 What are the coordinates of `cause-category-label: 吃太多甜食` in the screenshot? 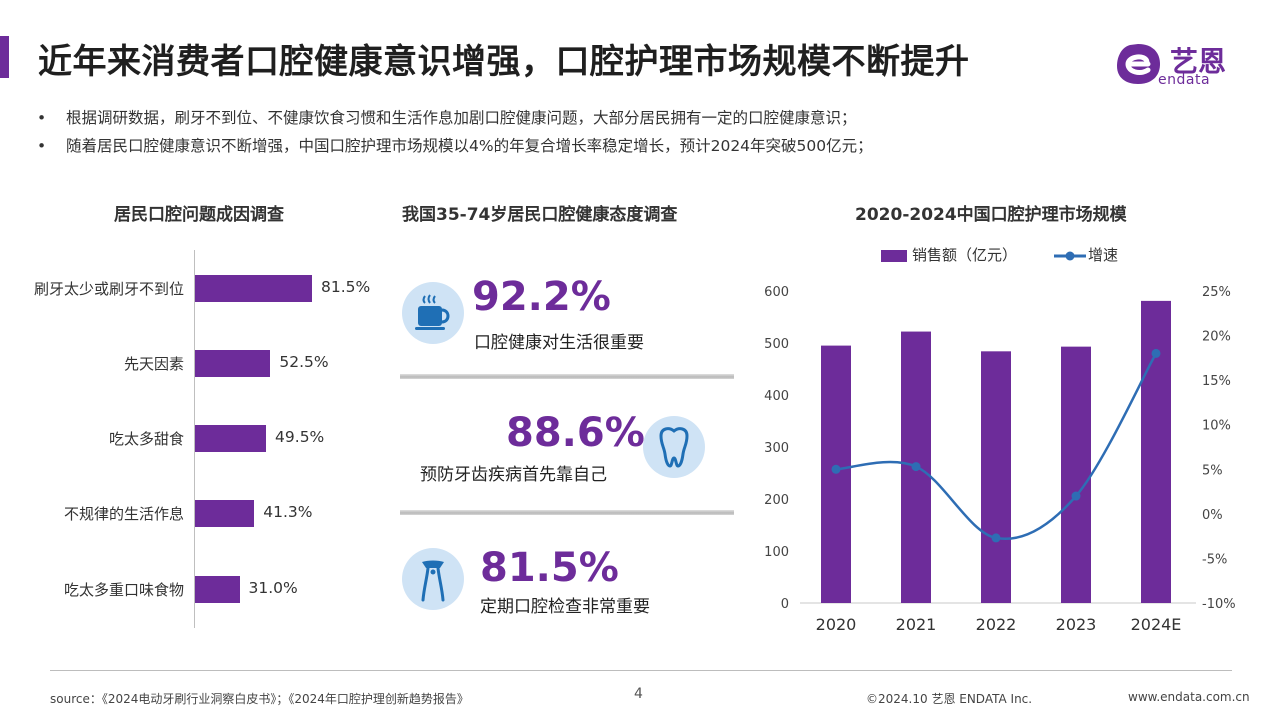 It's located at (146, 439).